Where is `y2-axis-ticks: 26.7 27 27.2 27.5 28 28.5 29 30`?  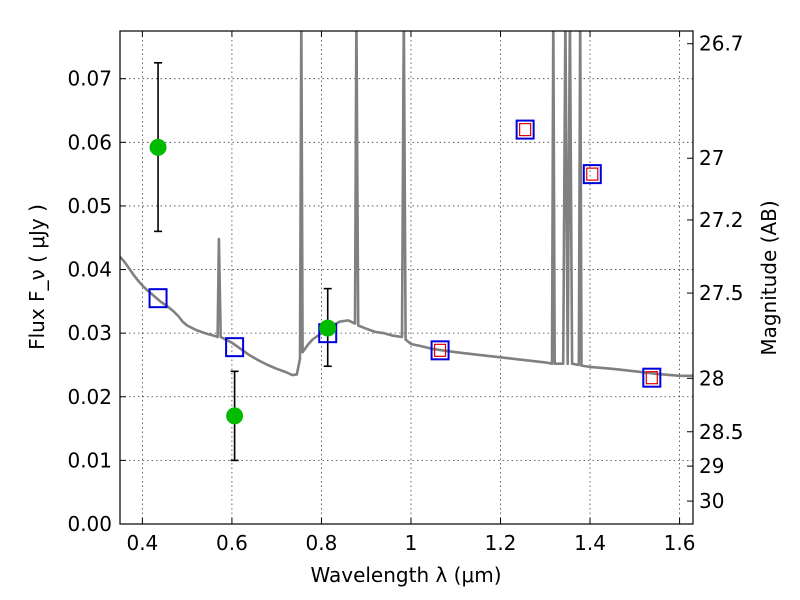
y2-axis-ticks: 26.7 27 27.2 27.5 28 28.5 29 30 is located at coordinates (715, 272).